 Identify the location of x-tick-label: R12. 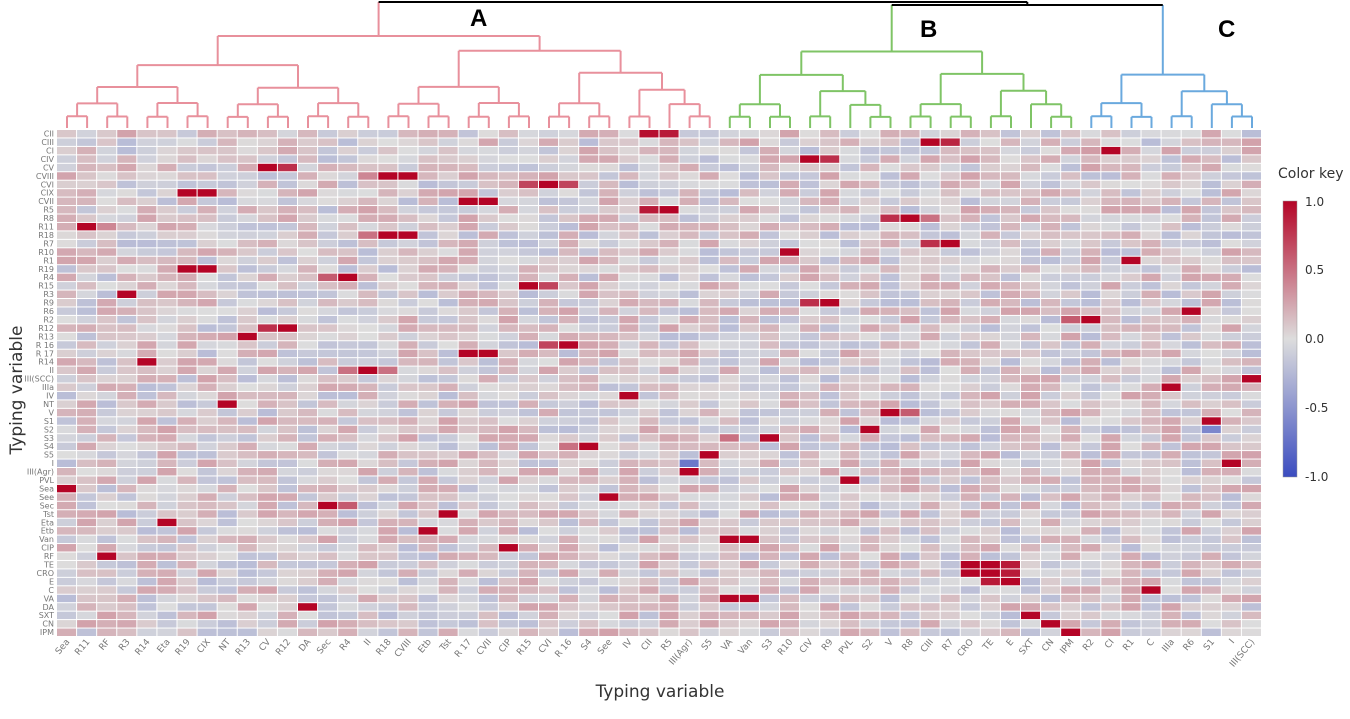
(283, 648).